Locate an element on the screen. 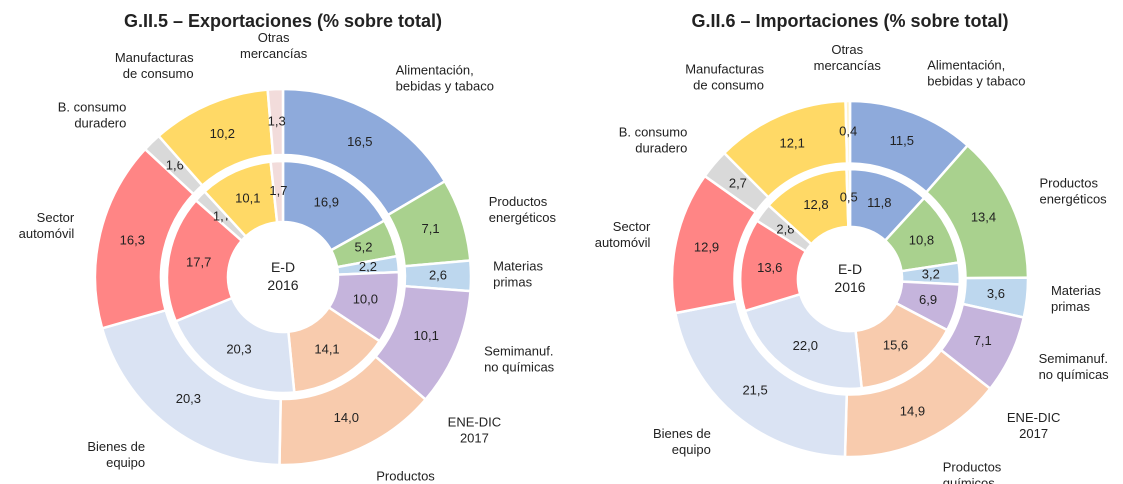 Image resolution: width=1123 pixels, height=484 pixels. value-label: 14,1 is located at coordinates (326, 349).